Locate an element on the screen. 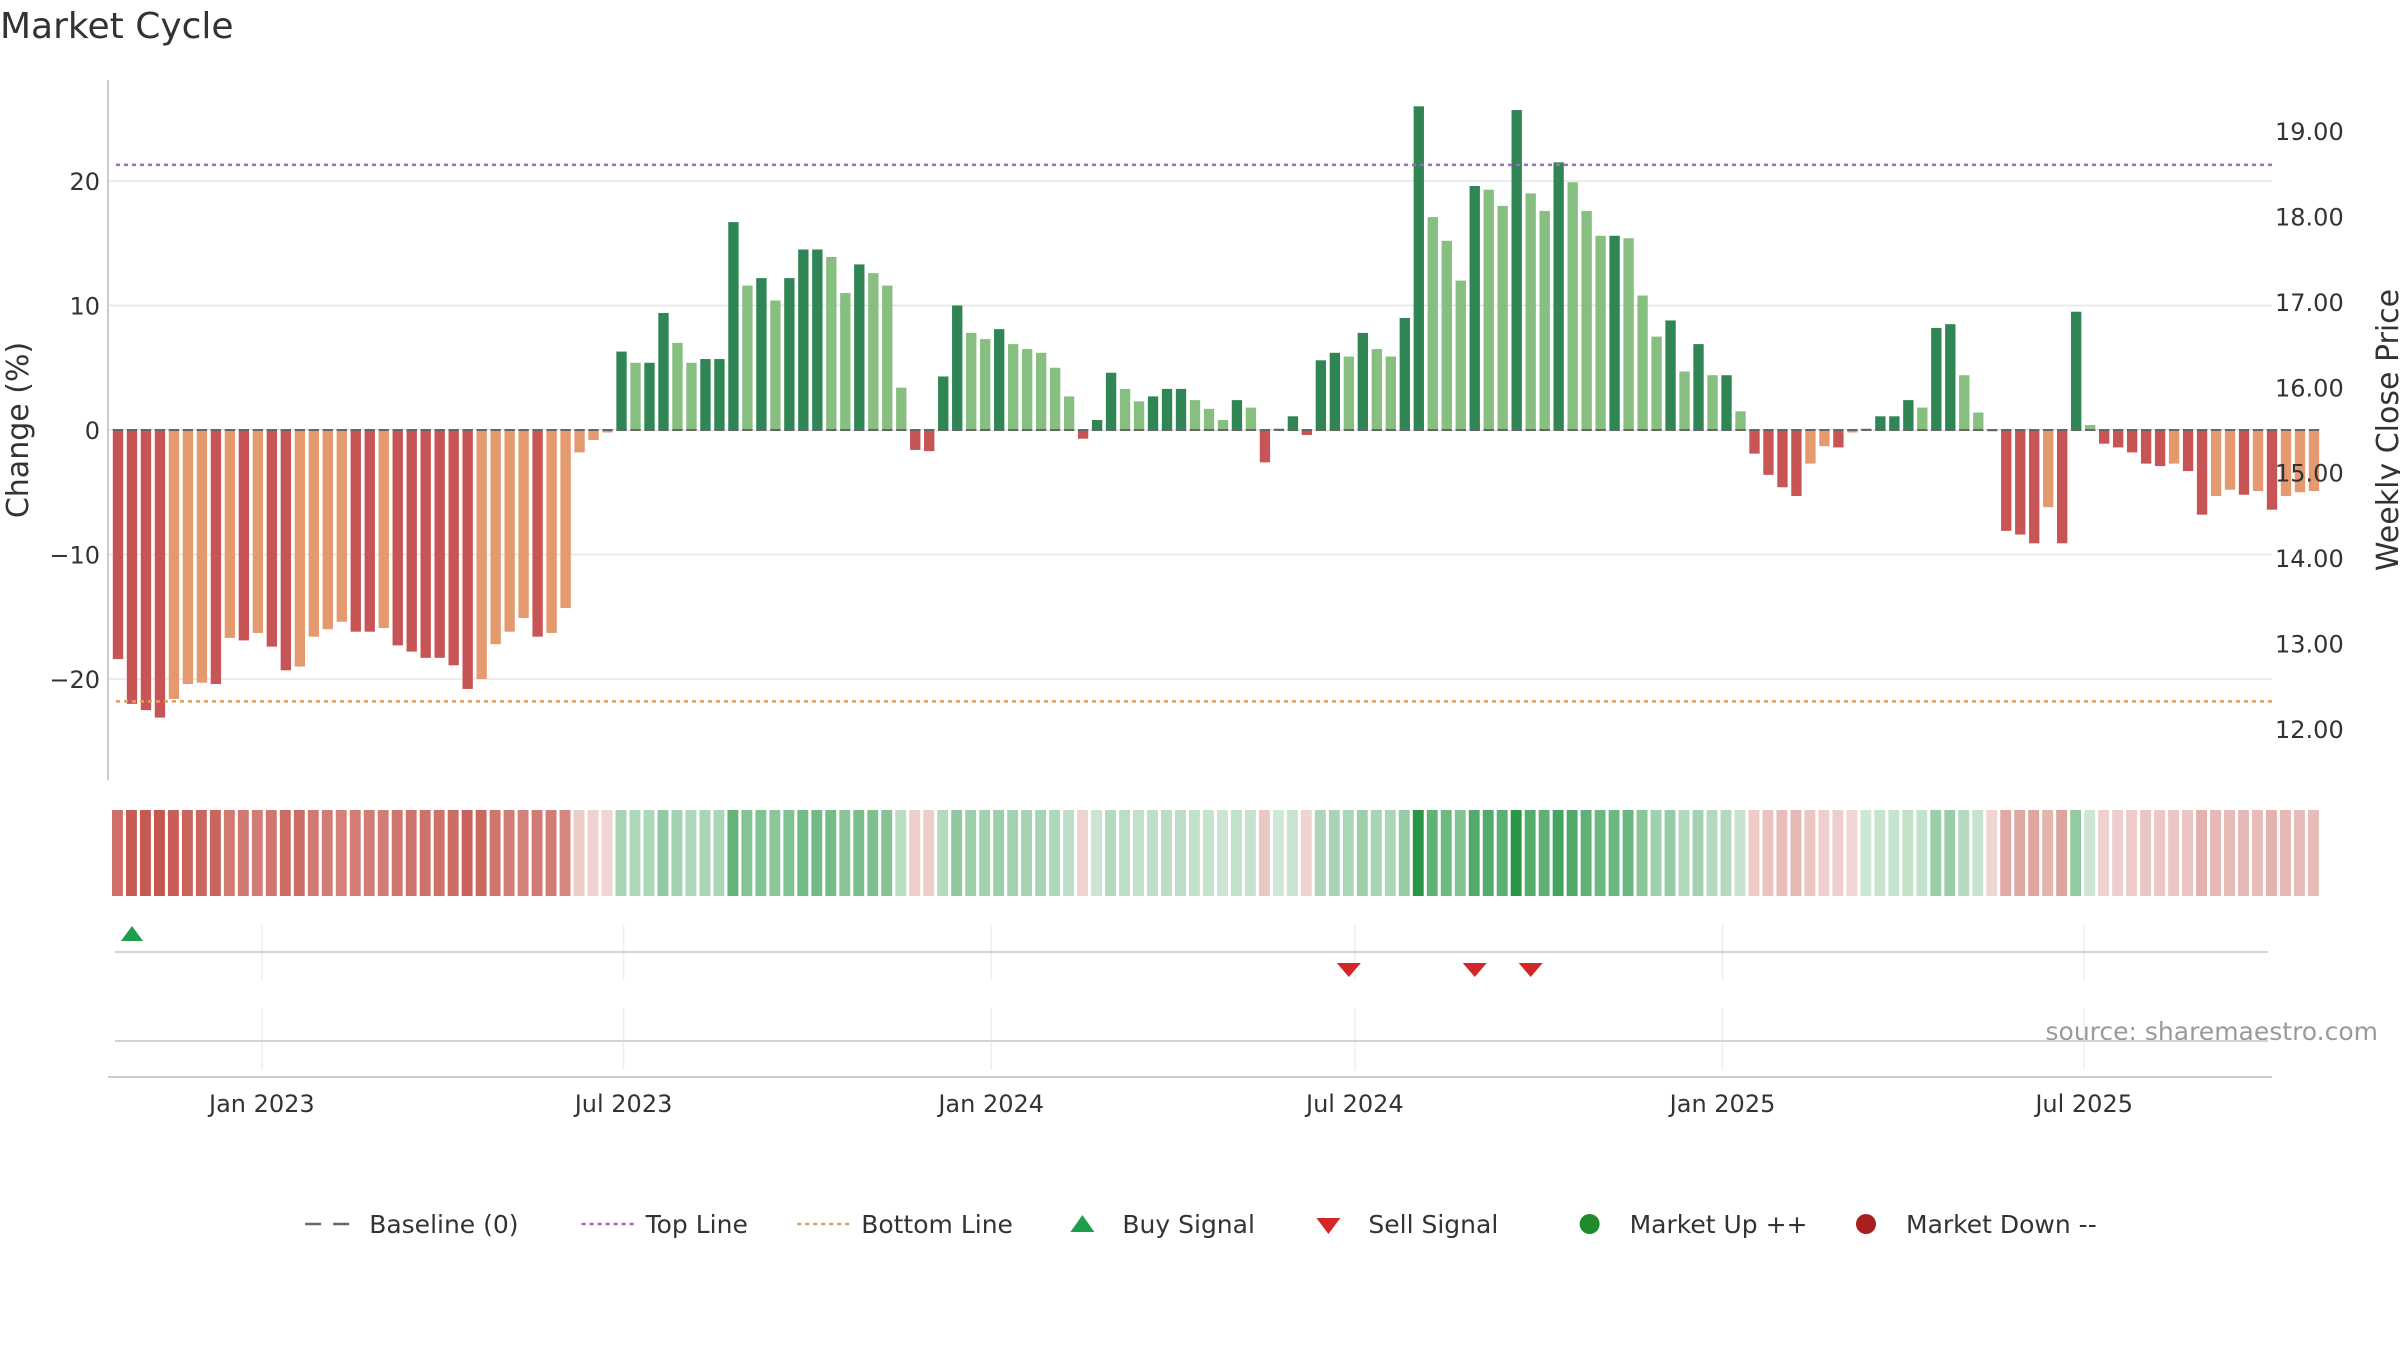  x-tick-label: Jul 2023 is located at coordinates (623, 1104).